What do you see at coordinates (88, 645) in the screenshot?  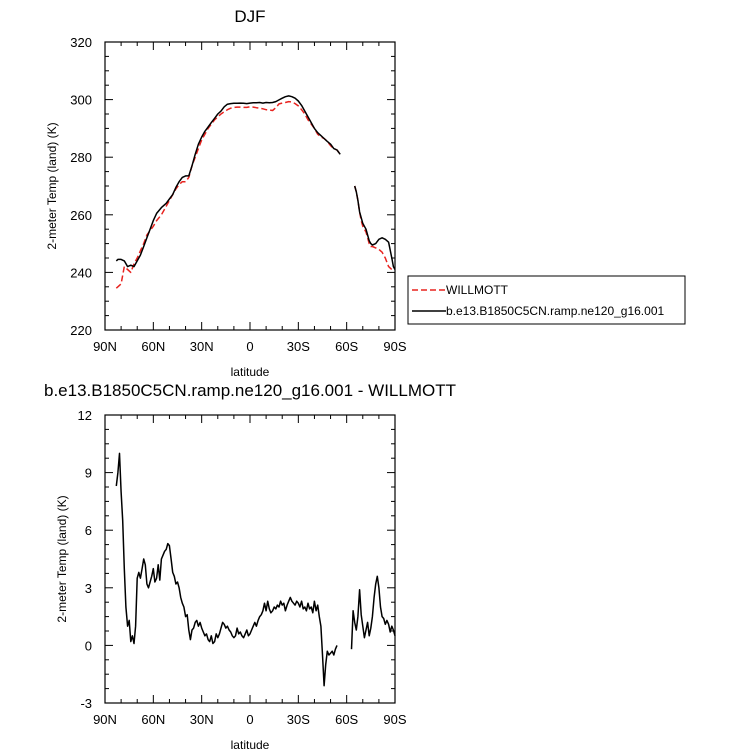 I see `y-tick-label: 0` at bounding box center [88, 645].